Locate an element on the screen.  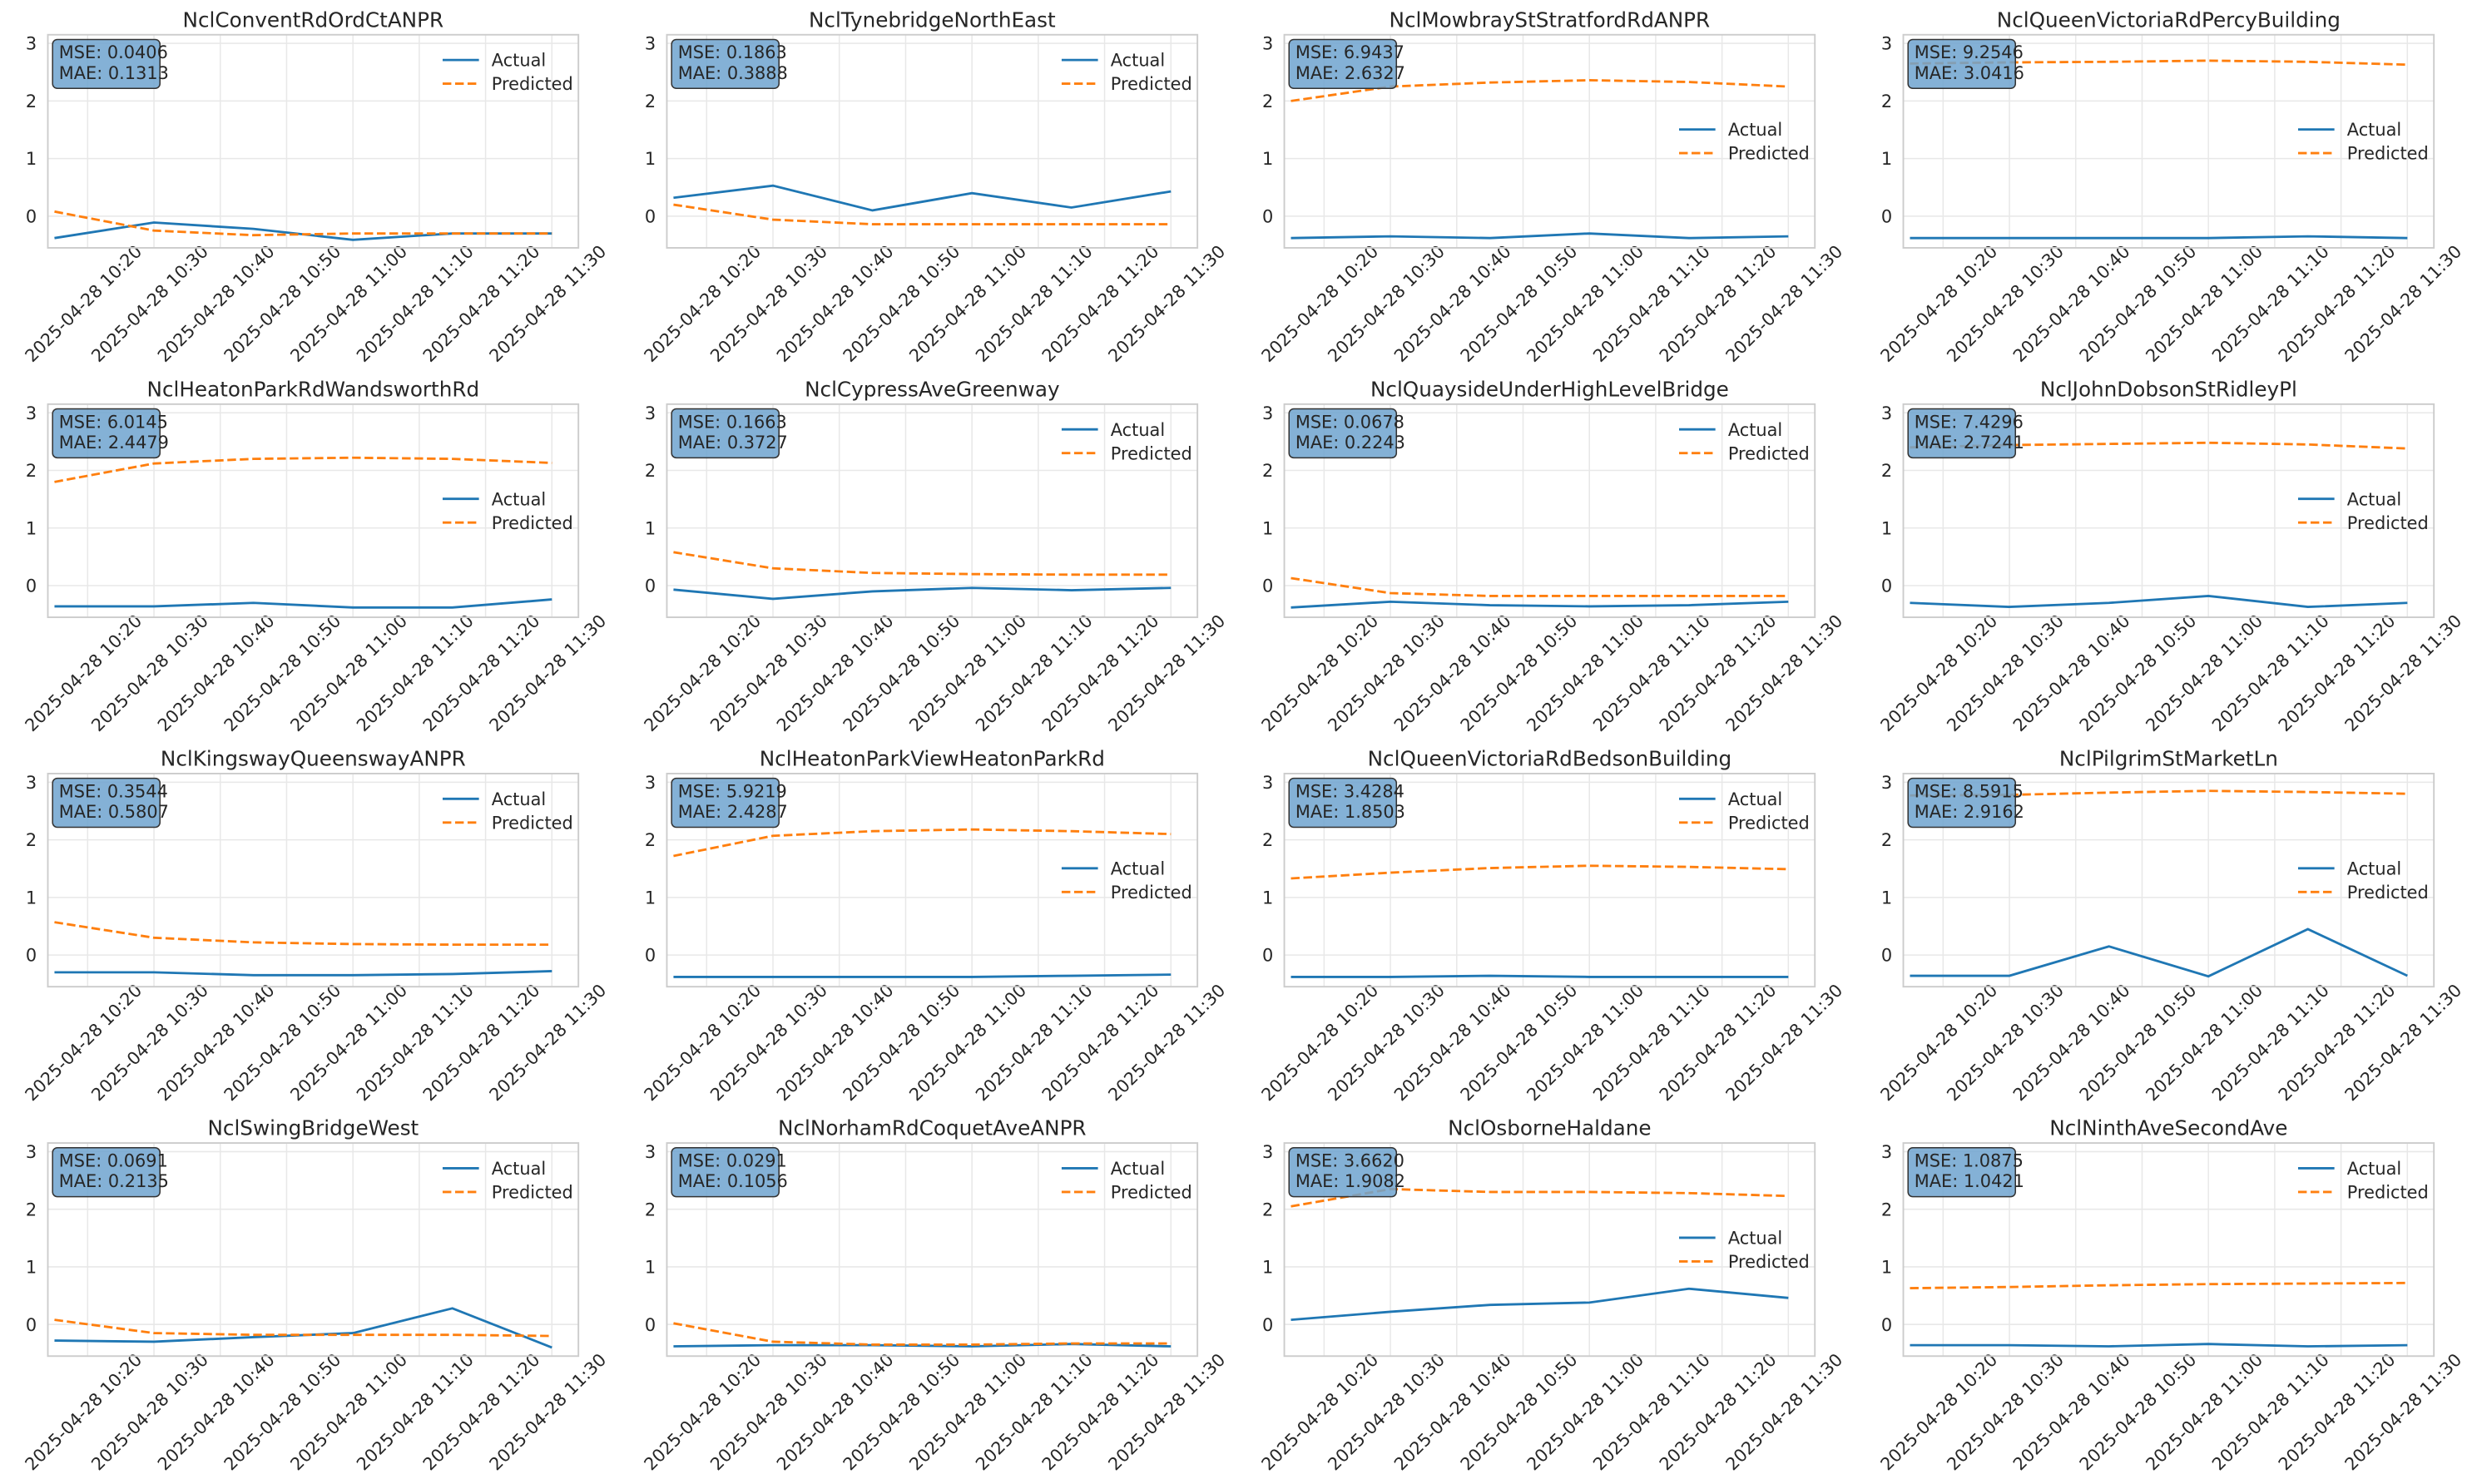
annotation-text: MSE: 0.0291 is located at coordinates (732, 1161).